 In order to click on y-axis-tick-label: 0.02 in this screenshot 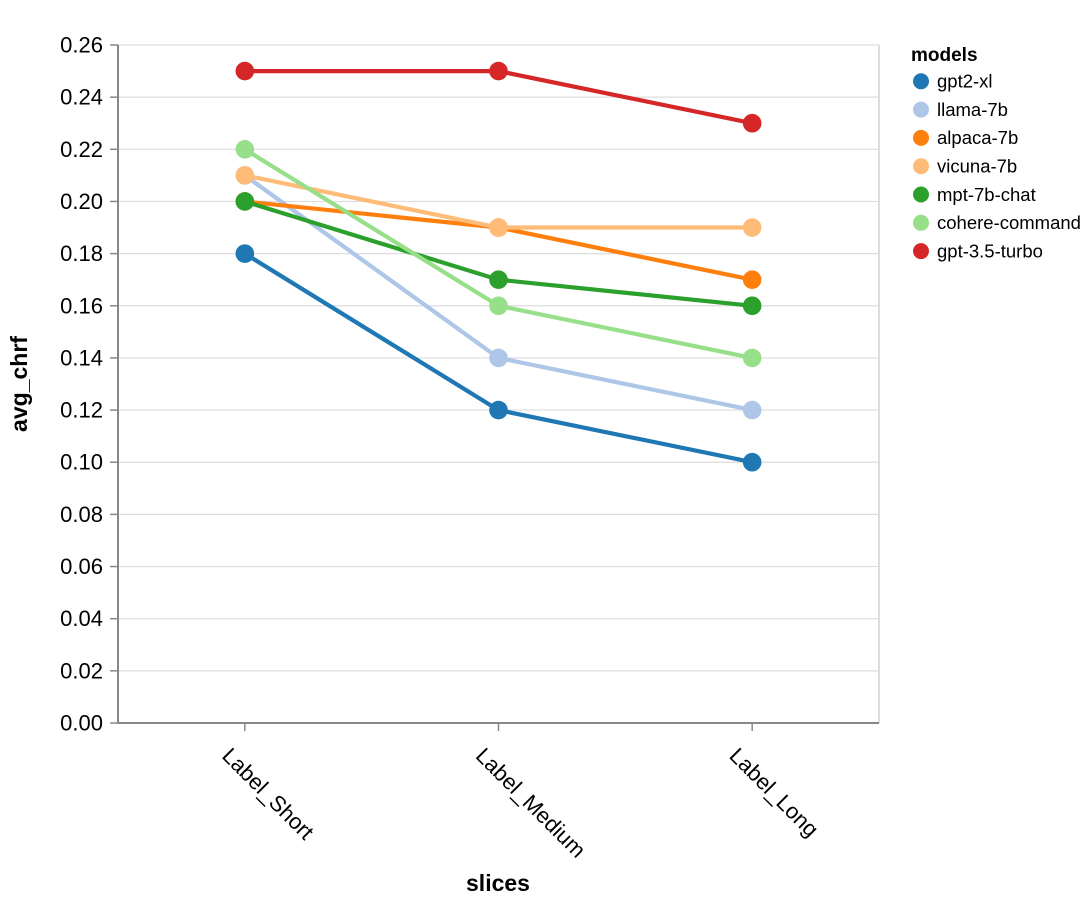, I will do `click(81, 670)`.